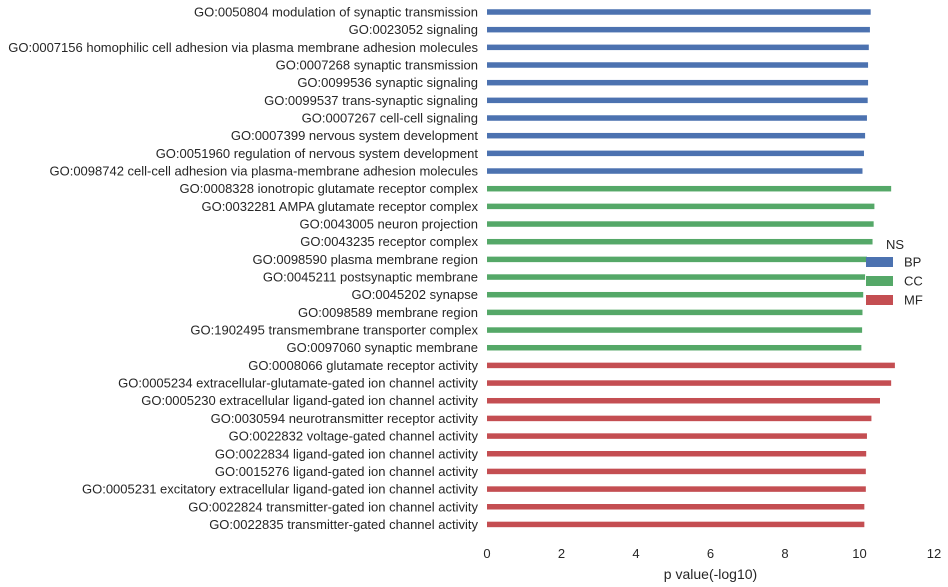 The image size is (948, 587). What do you see at coordinates (879, 300) in the screenshot?
I see `legend-swatch-mf` at bounding box center [879, 300].